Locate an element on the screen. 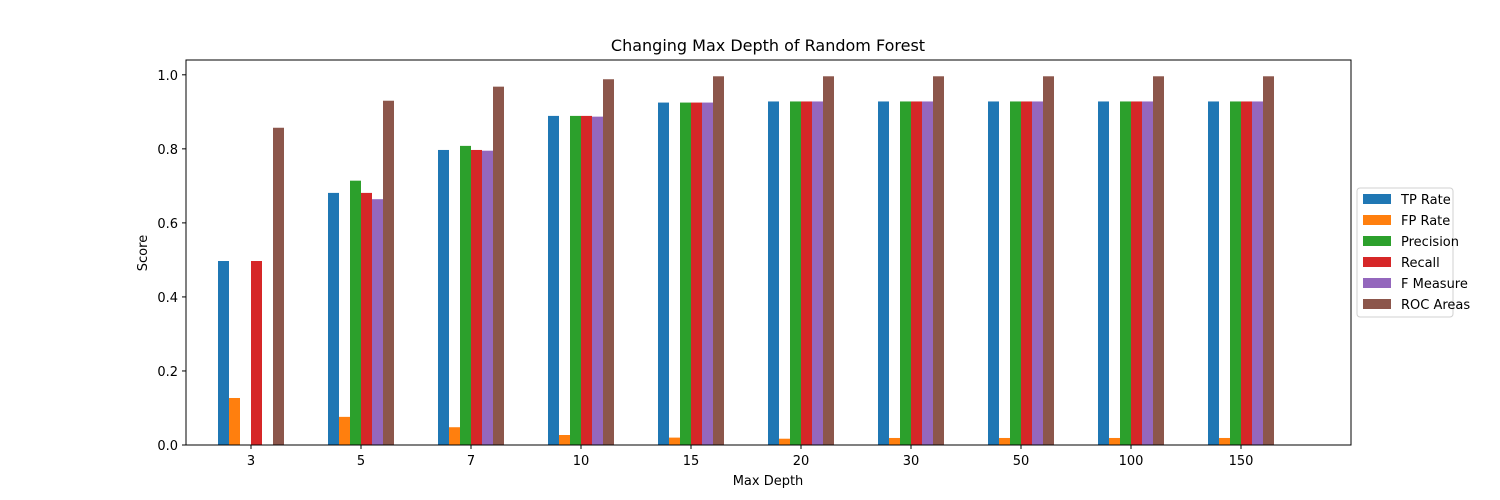 The height and width of the screenshot is (500, 1500). legend-label-tp-rate: TP Rate is located at coordinates (1425, 200).